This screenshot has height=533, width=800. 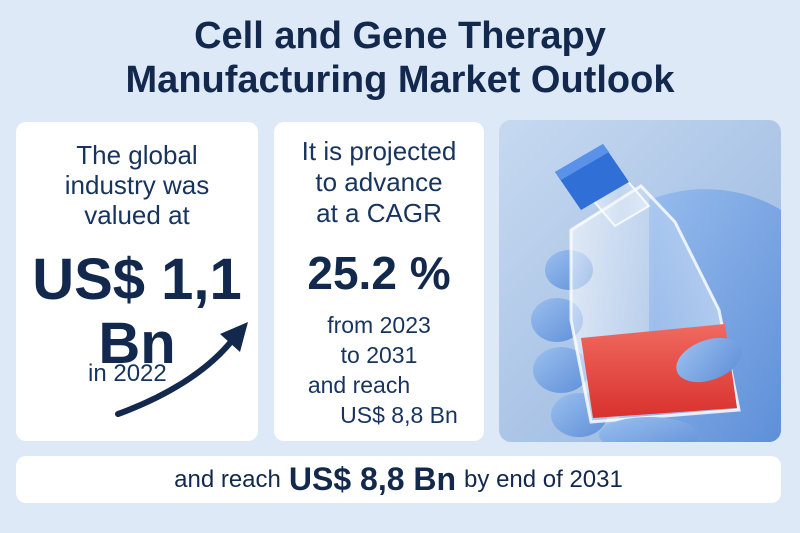 I want to click on projection-detail-line: from 2023, so click(x=379, y=325).